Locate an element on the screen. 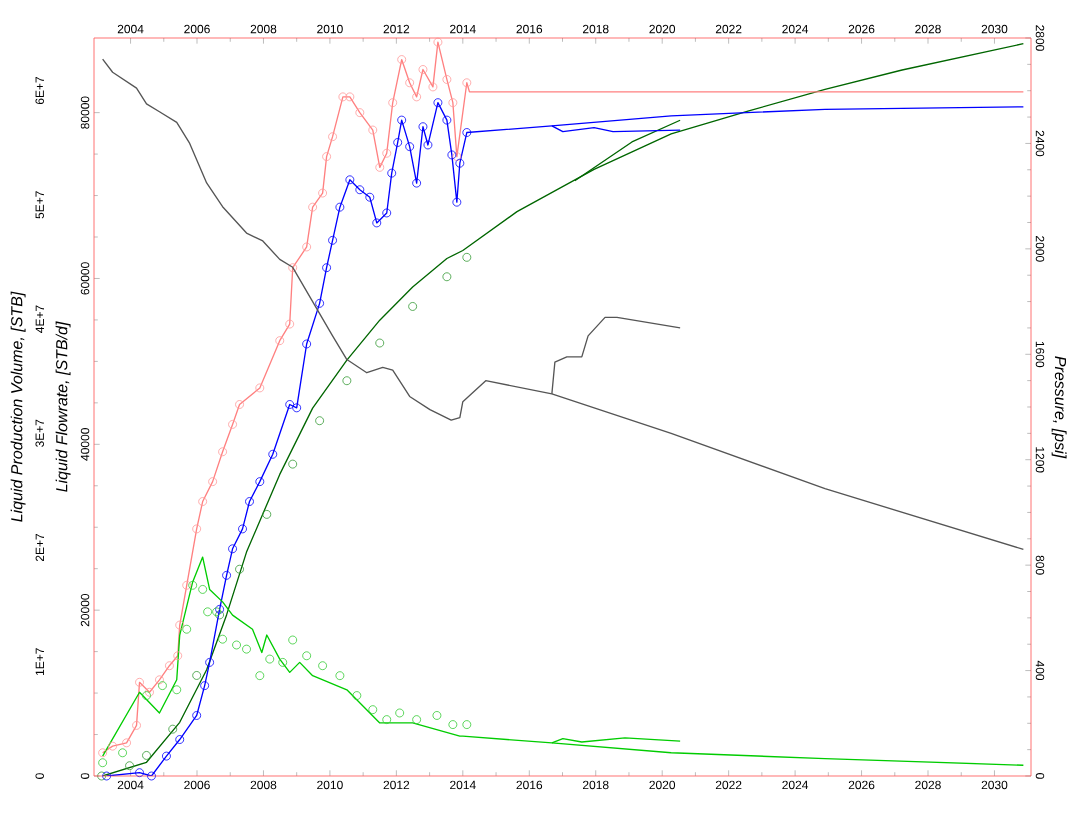 The height and width of the screenshot is (814, 1073). x2-tick-label: 2004 is located at coordinates (130, 29).